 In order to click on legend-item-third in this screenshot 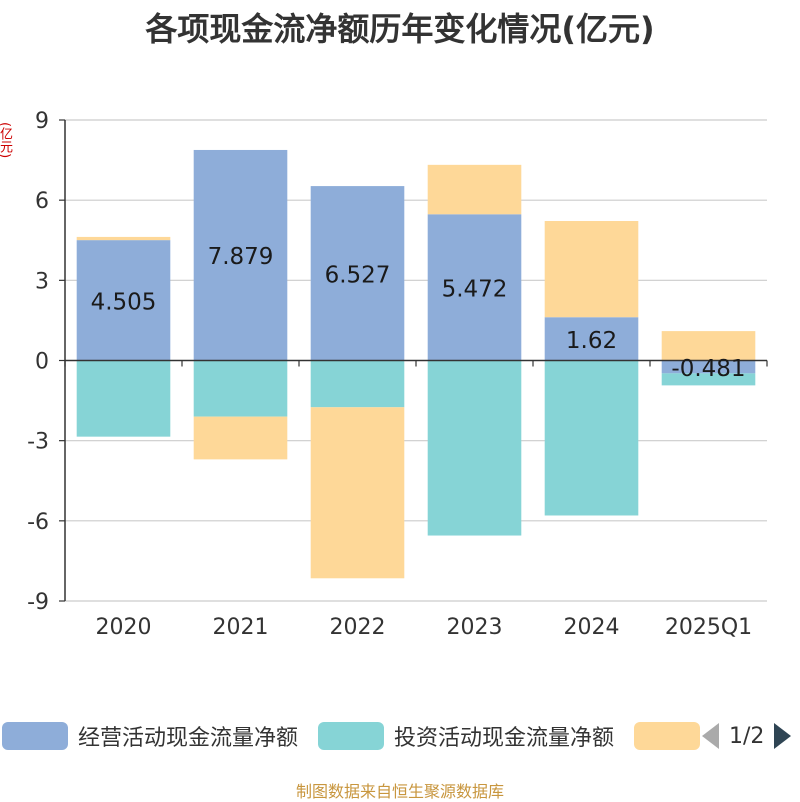, I will do `click(672, 736)`.